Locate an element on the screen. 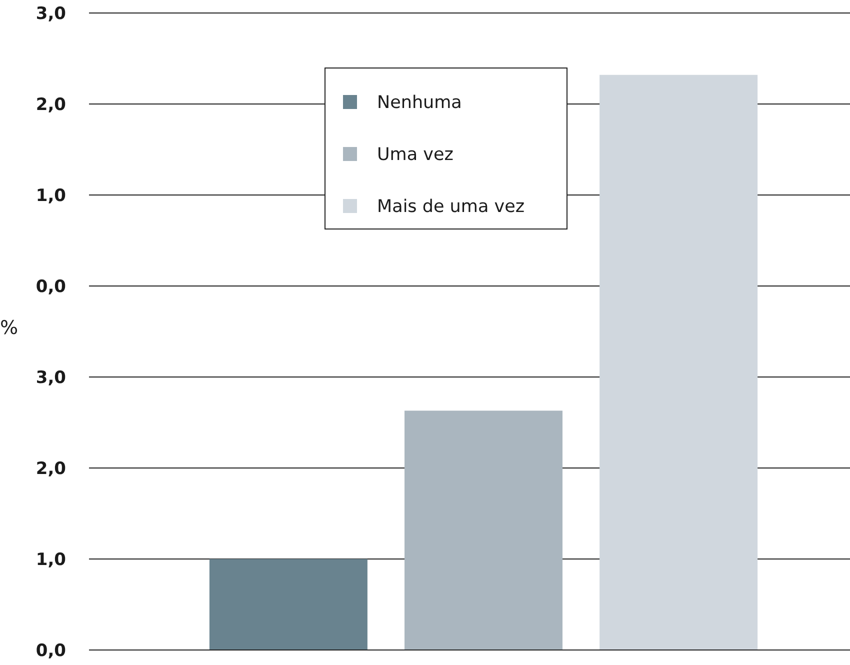  y-tick-label: 0,0 is located at coordinates (51, 650).